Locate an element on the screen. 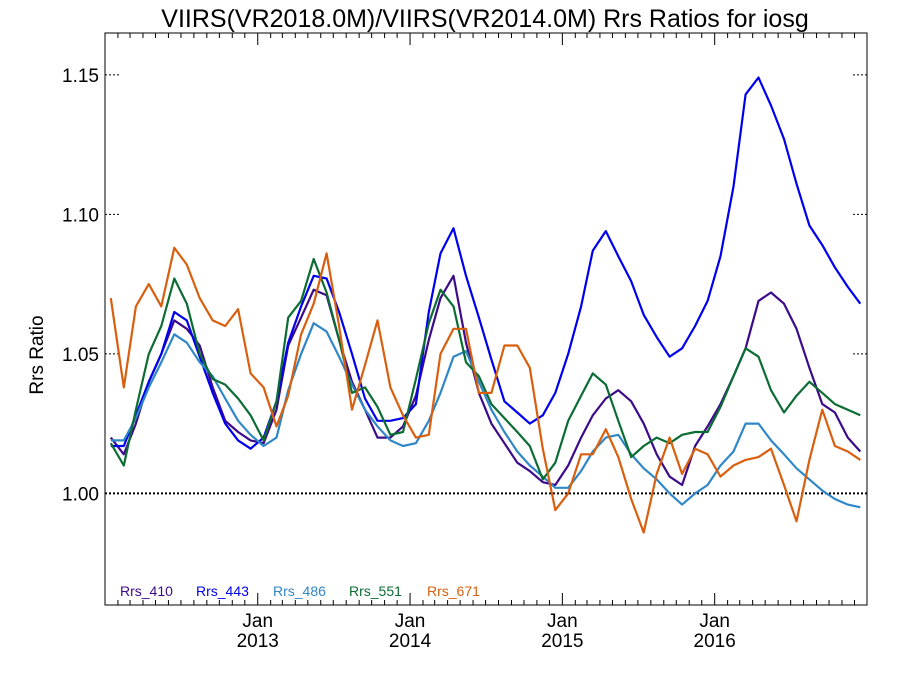 This screenshot has width=900, height=675. x-tick-label-year: 2016 is located at coordinates (715, 641).